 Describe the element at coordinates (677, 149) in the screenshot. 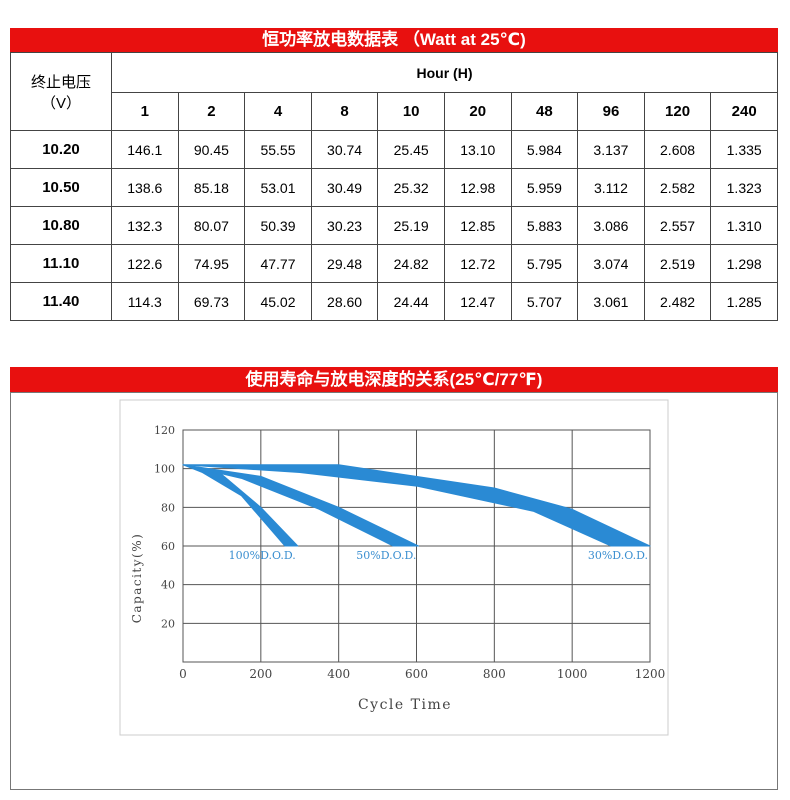

I see `value-cell: 2.608` at that location.